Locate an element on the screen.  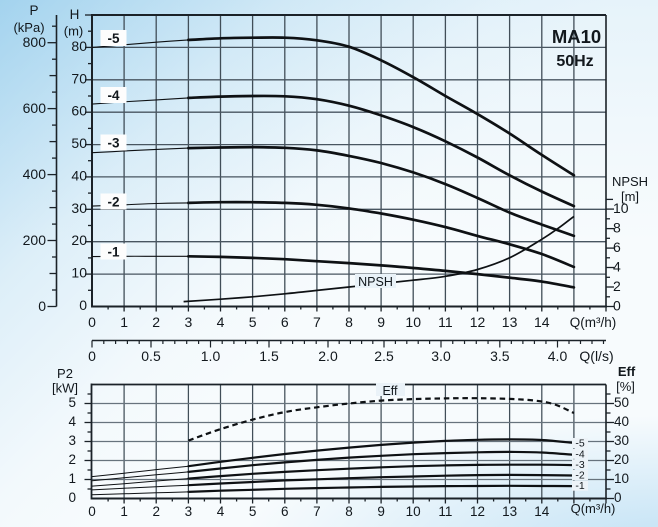
svg-text: [kW] is located at coordinates (65, 388).